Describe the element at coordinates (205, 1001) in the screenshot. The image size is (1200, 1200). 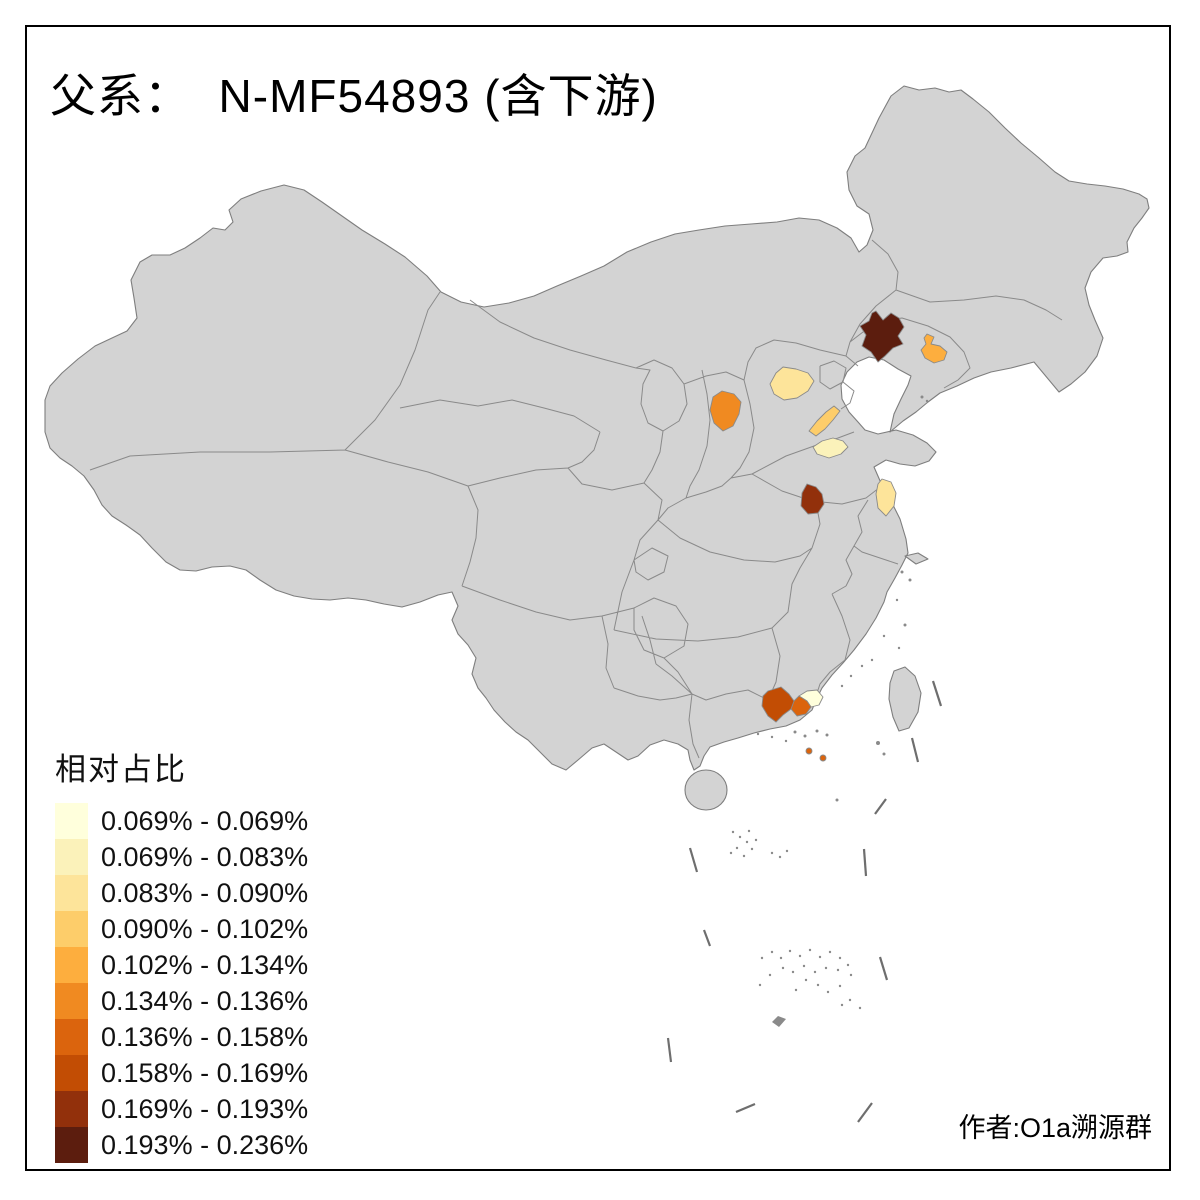
I see `legend-label: 0.134% - 0.136%` at that location.